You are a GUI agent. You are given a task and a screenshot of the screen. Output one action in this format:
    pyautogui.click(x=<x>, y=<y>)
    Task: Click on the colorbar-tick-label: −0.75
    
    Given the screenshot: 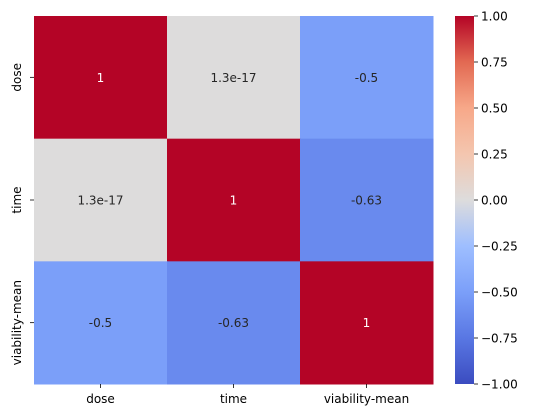 What is the action you would take?
    pyautogui.click(x=499, y=339)
    